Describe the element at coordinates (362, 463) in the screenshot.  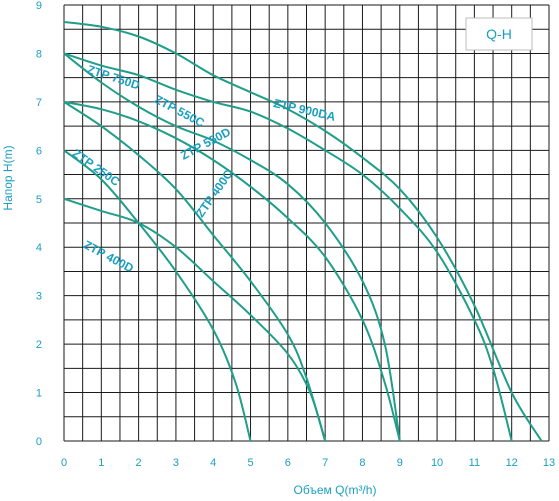
I see `x-tick-label: 8` at that location.